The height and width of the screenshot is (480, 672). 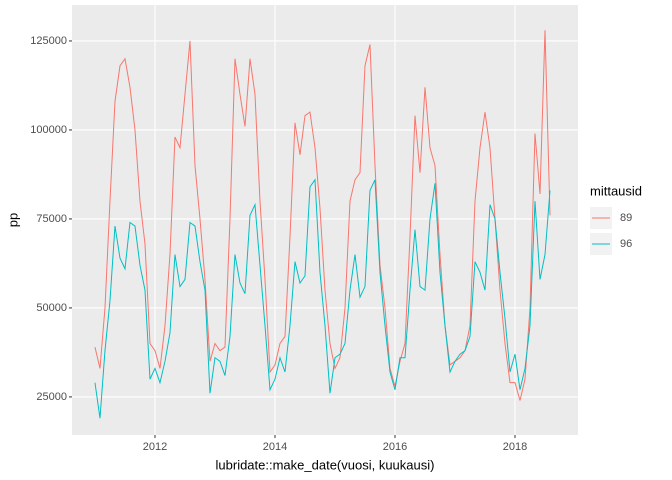 I want to click on x-tick-label: 2018, so click(x=515, y=447).